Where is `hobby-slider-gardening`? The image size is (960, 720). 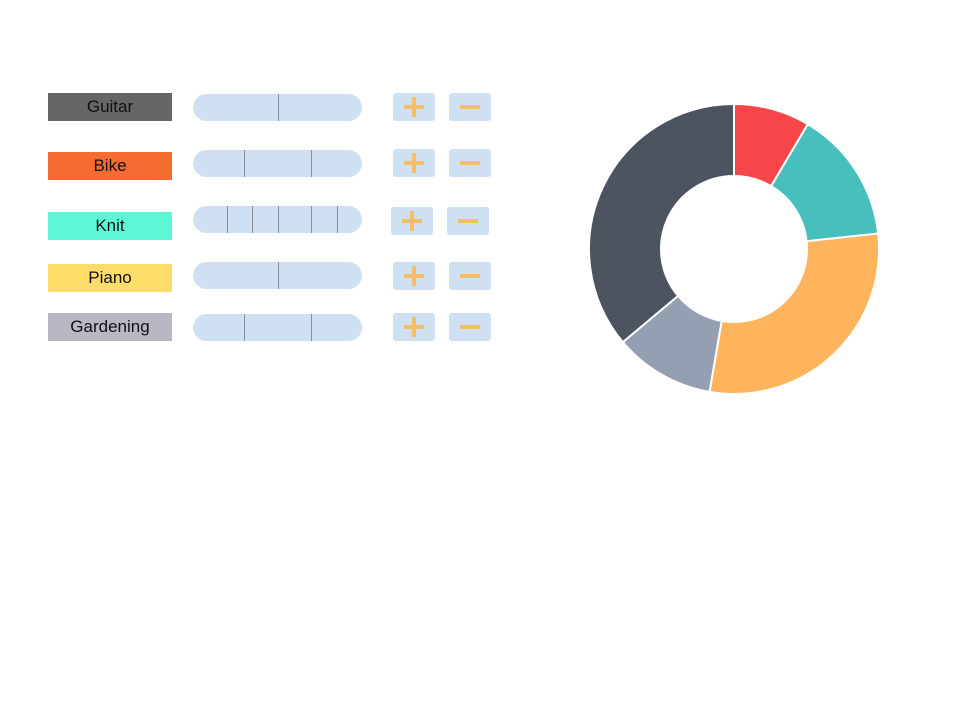
hobby-slider-gardening is located at coordinates (277, 327).